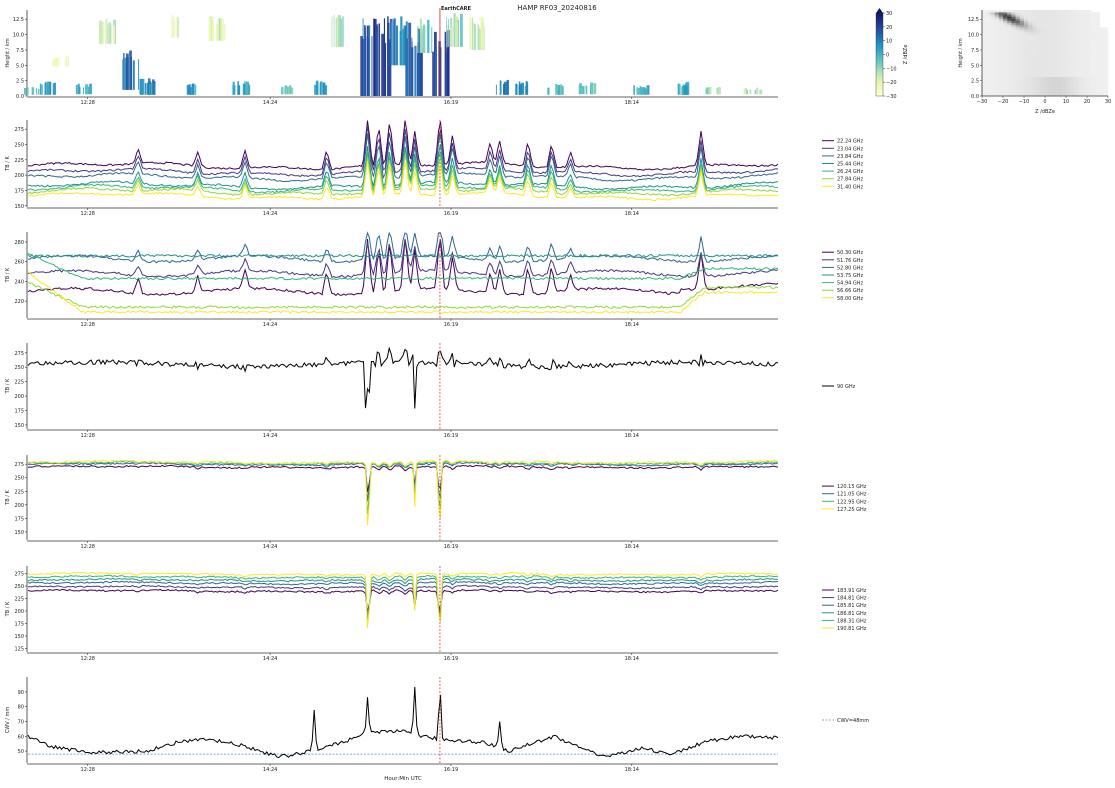 This screenshot has width=1115, height=788. I want to click on kband-legend-label: 23.04 GHz, so click(850, 149).